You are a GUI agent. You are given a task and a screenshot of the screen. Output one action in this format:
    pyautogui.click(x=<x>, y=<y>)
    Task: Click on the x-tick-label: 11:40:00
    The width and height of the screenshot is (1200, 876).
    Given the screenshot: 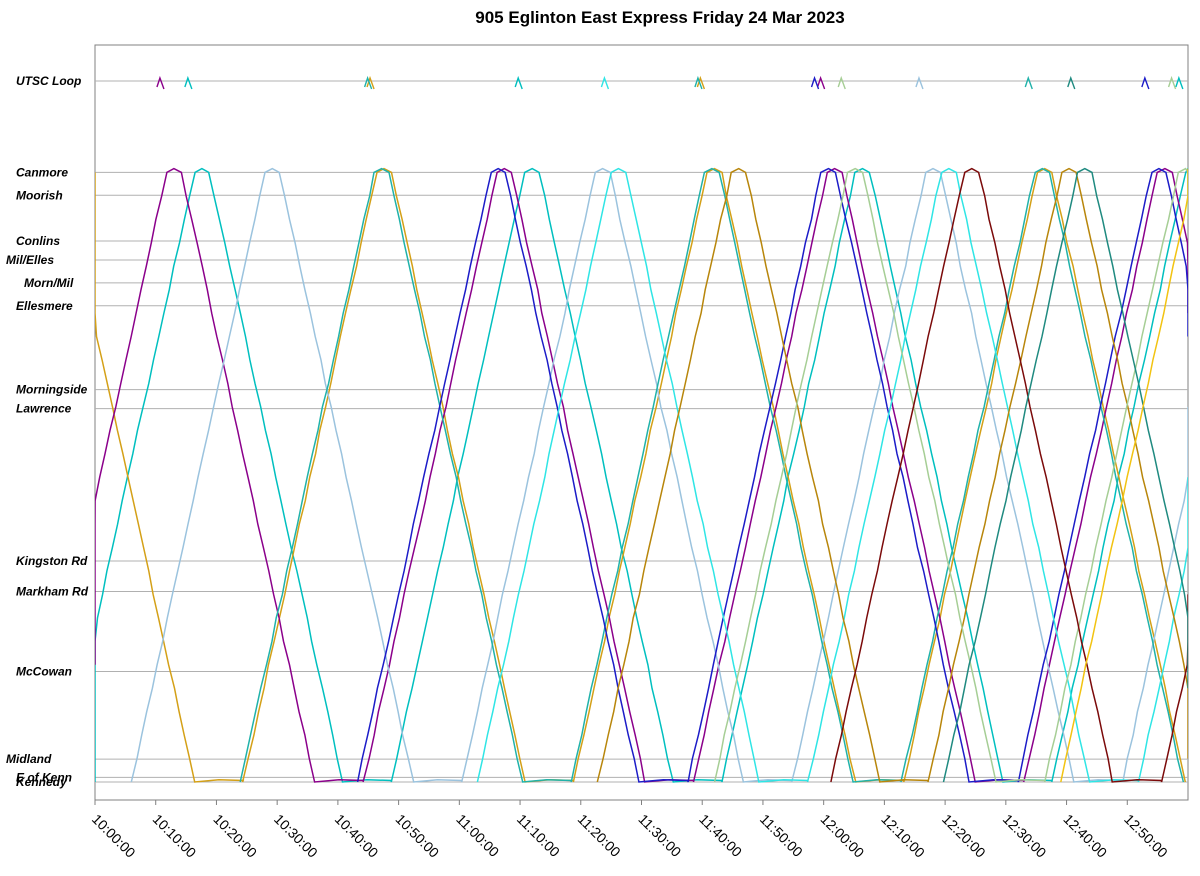 What is the action you would take?
    pyautogui.click(x=720, y=835)
    